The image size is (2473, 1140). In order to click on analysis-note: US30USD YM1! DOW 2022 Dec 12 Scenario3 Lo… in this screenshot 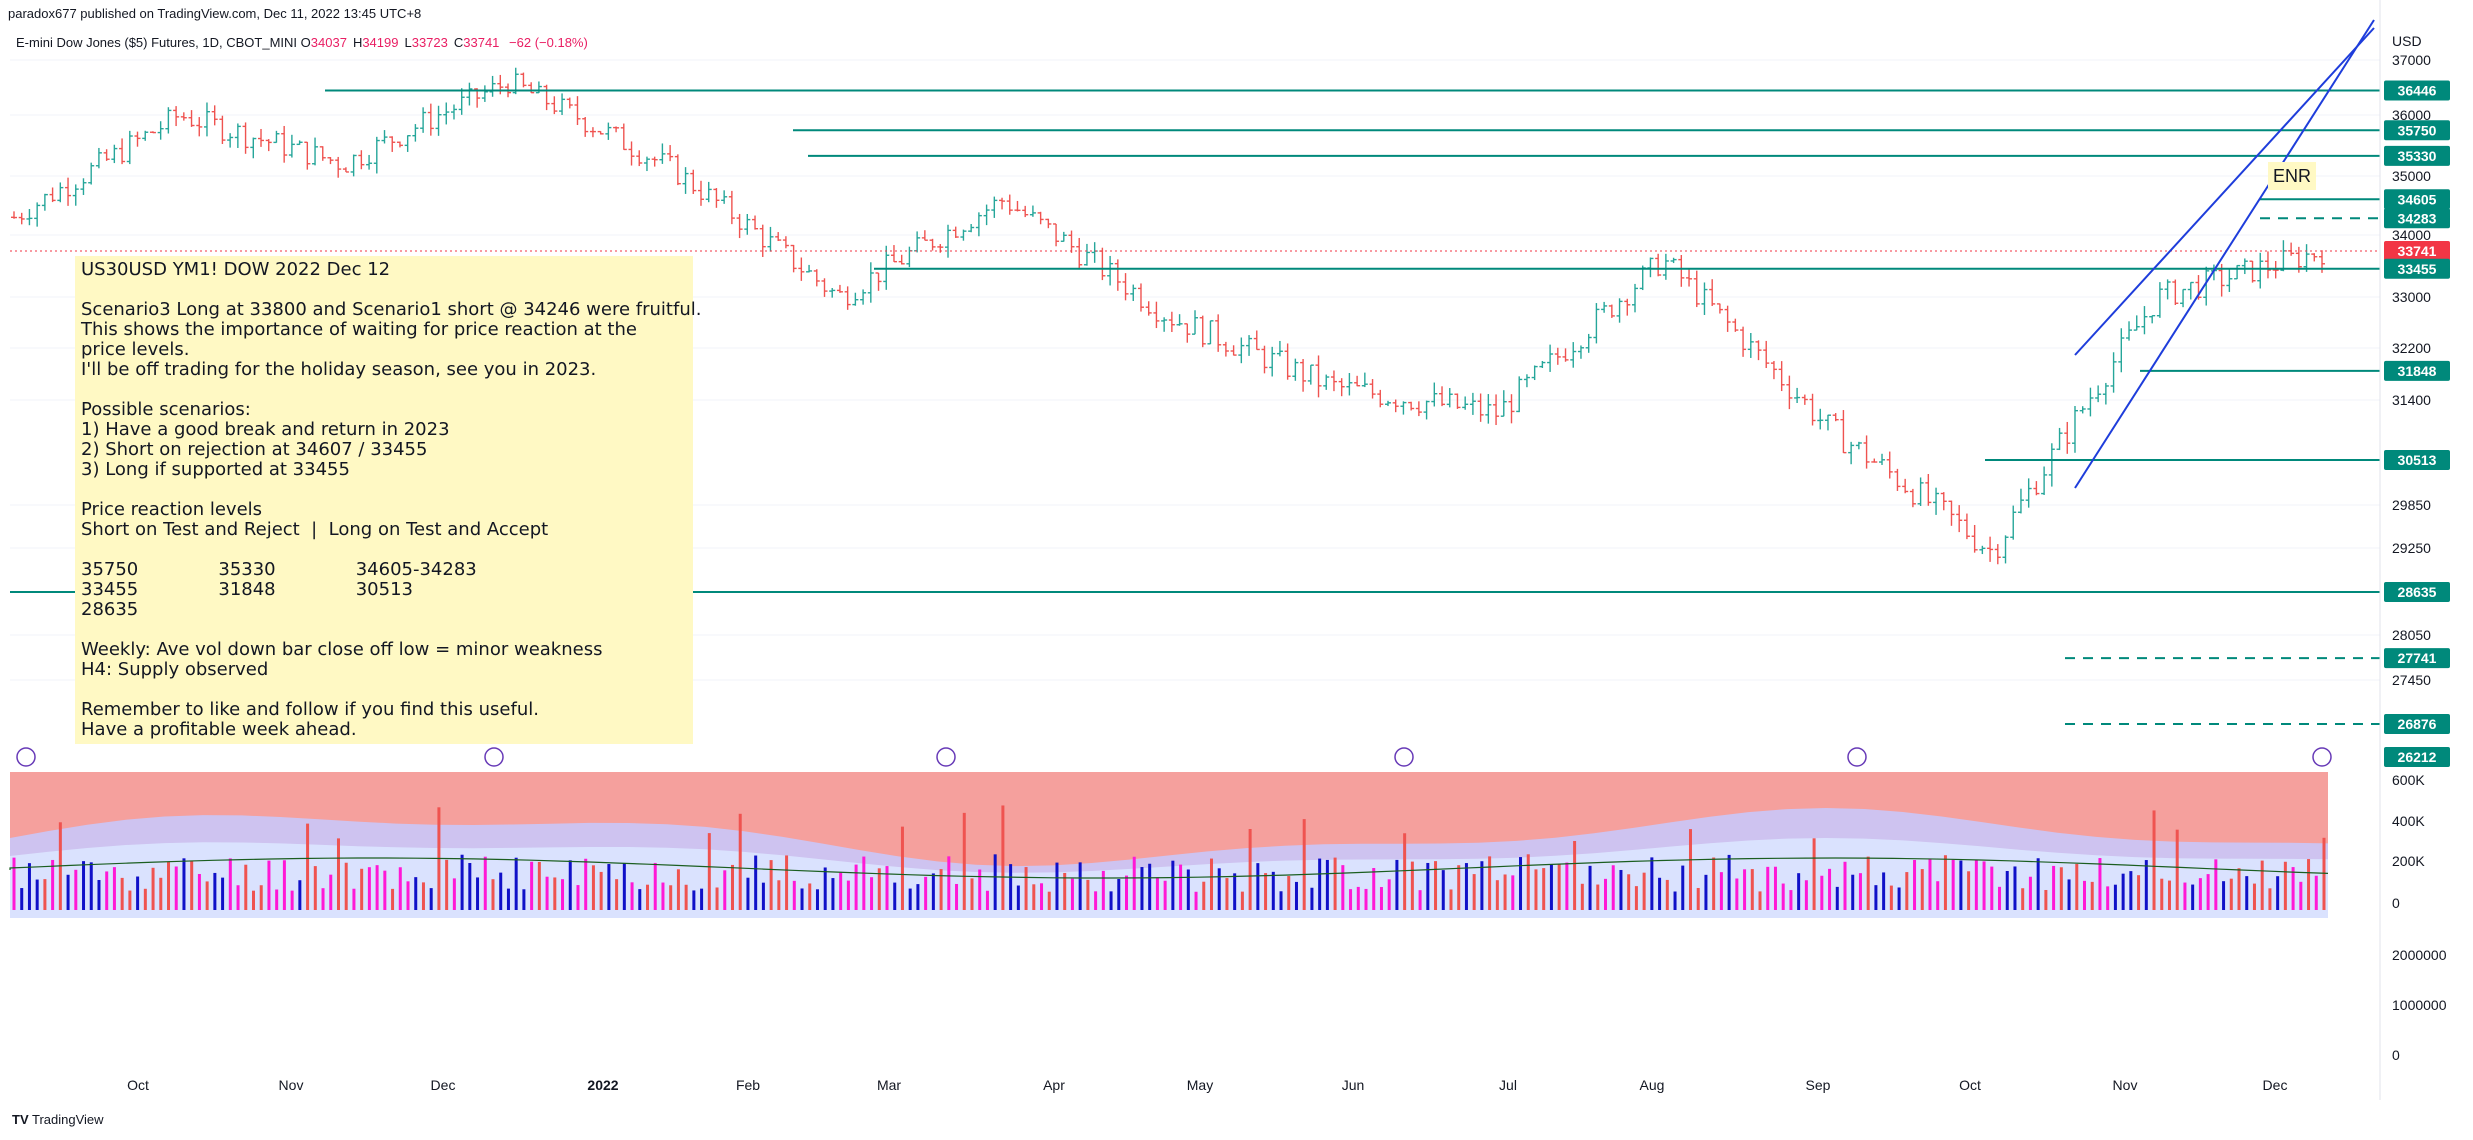, I will do `click(388, 500)`.